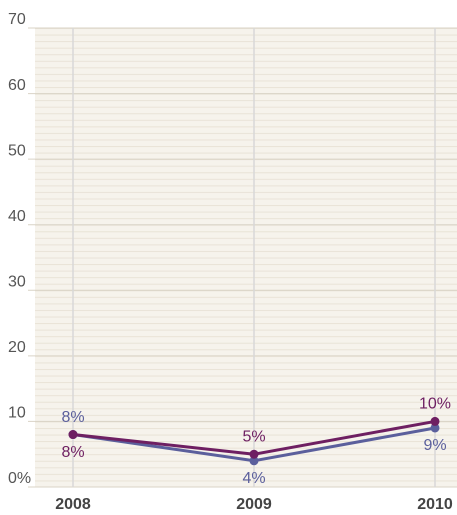 This screenshot has width=457, height=515. What do you see at coordinates (253, 436) in the screenshot?
I see `value-label: 5%` at bounding box center [253, 436].